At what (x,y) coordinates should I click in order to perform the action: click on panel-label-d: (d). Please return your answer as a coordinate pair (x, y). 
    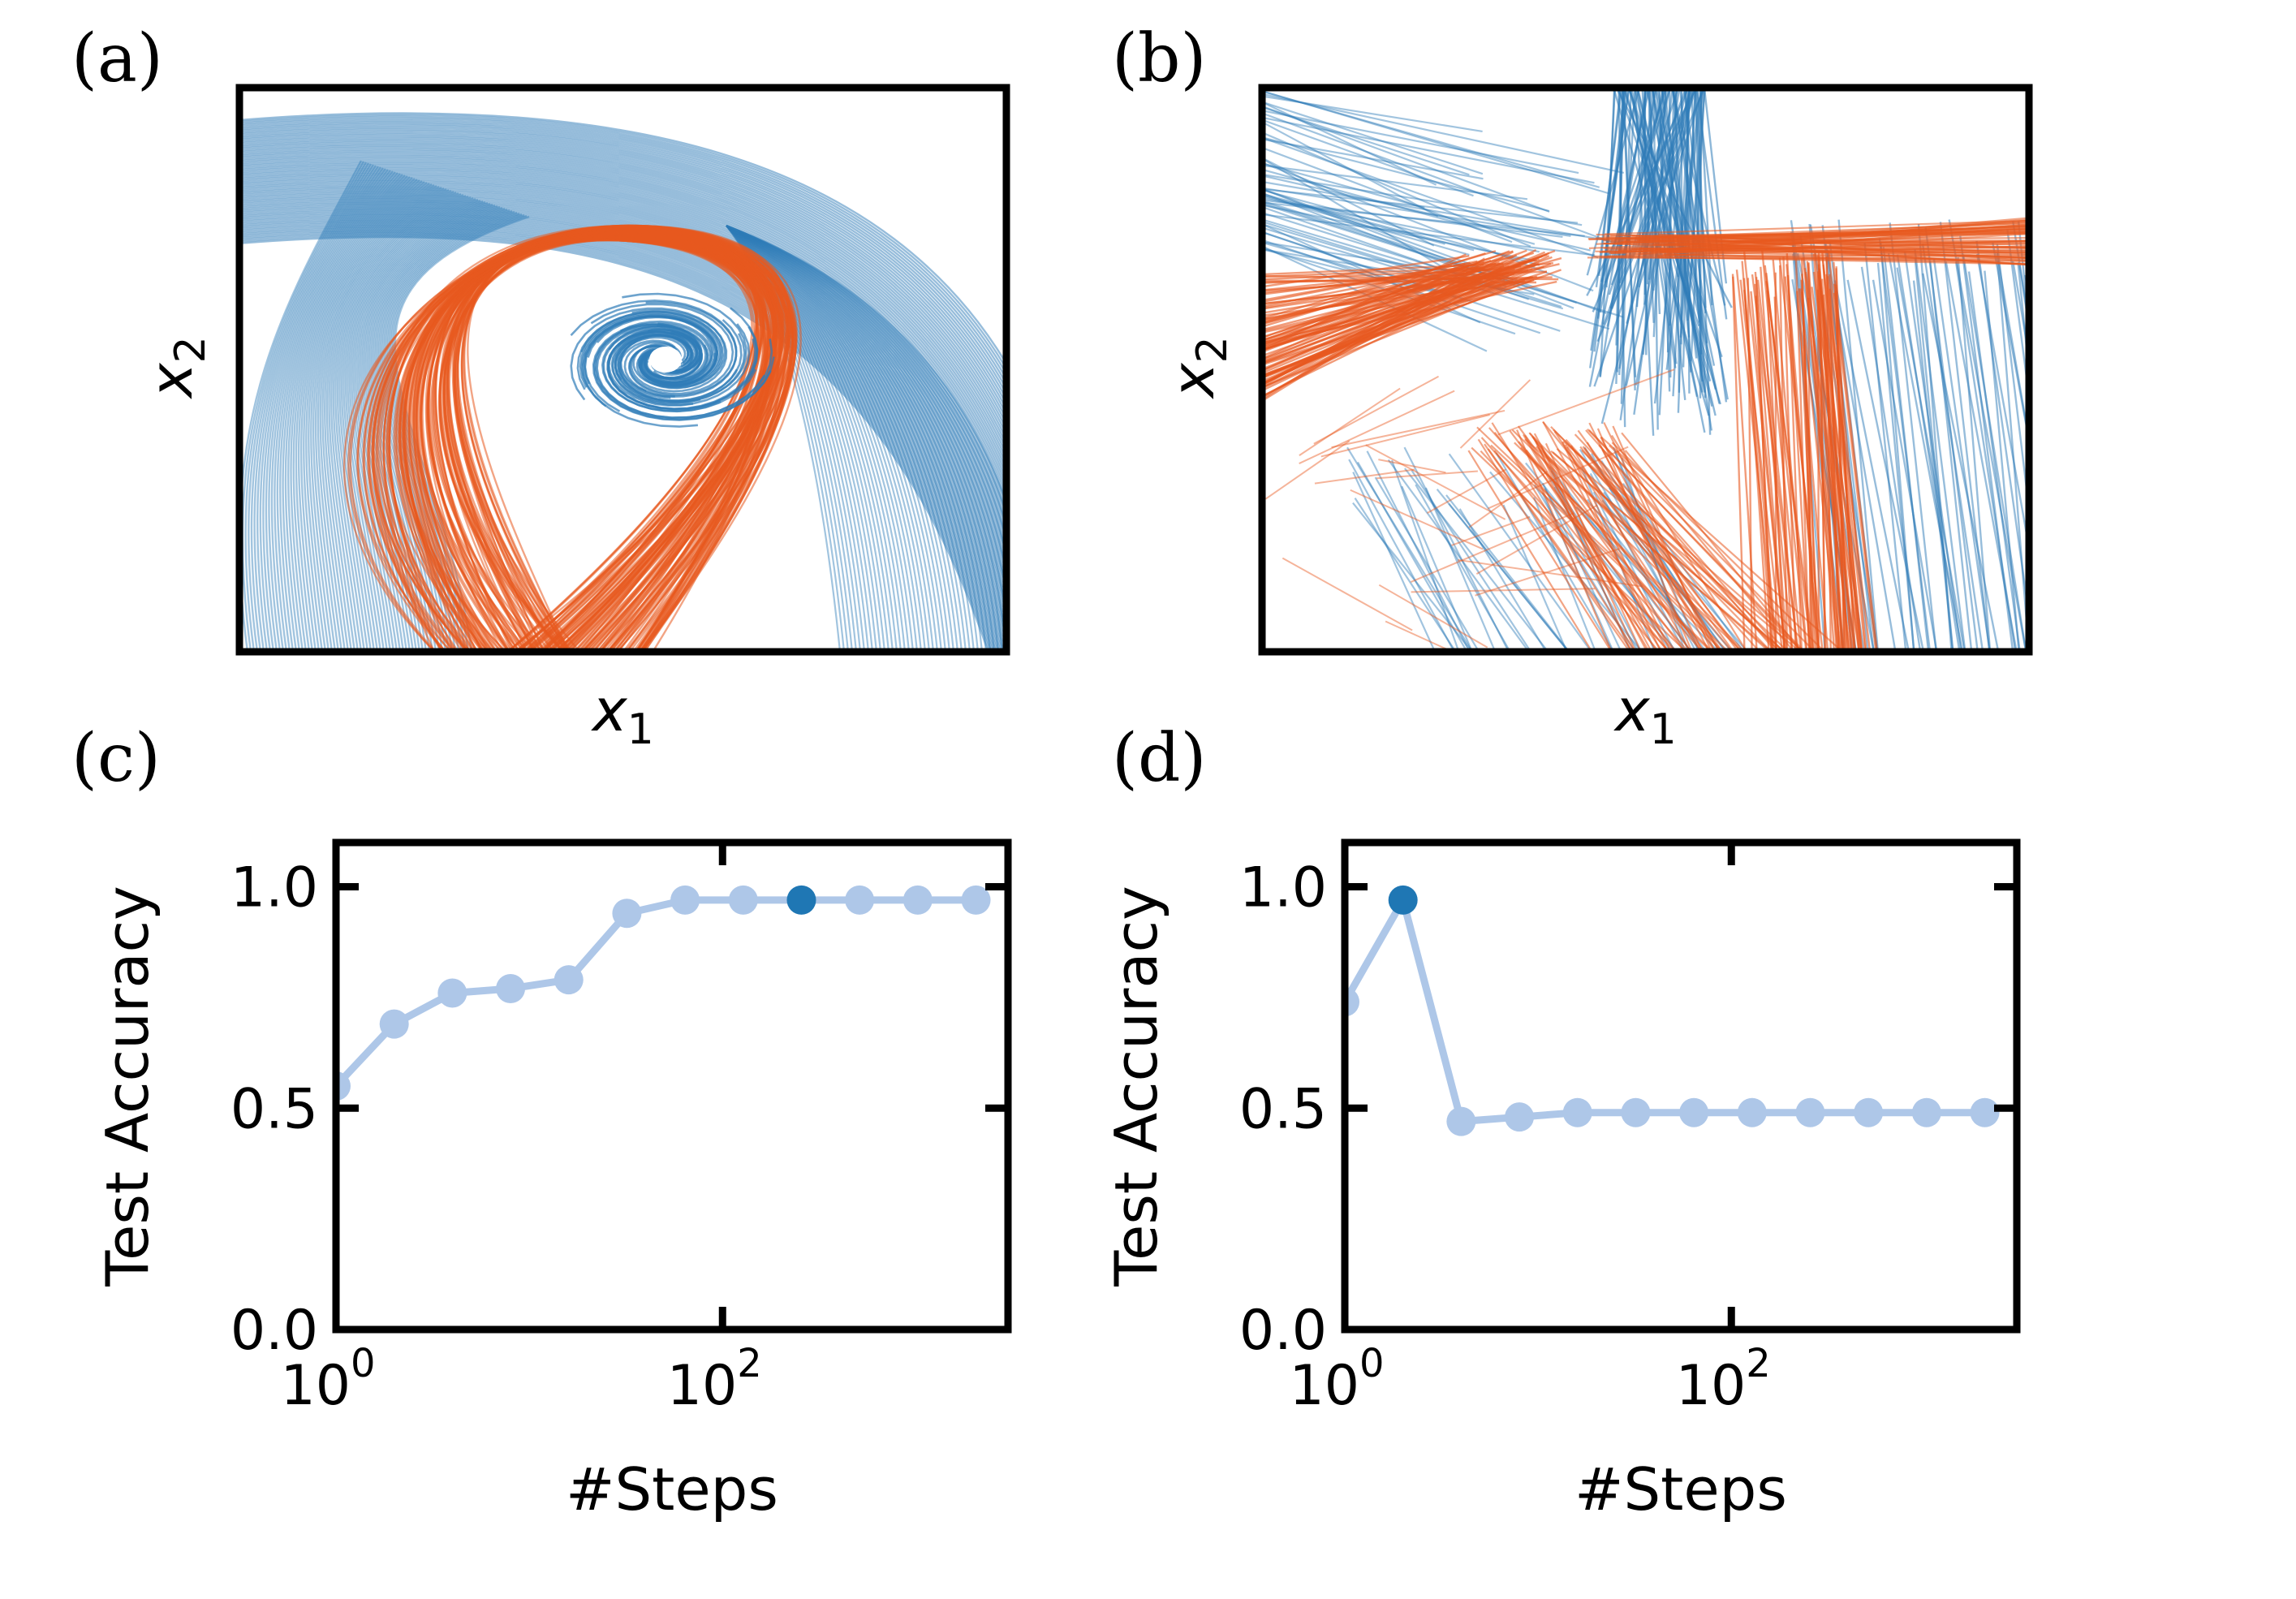
    Looking at the image, I should click on (1159, 758).